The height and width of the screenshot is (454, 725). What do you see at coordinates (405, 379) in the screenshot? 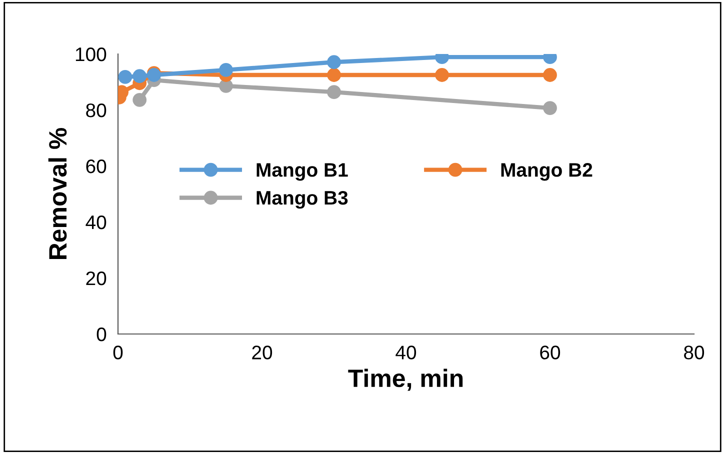
I see `x-axis-title: Time, min` at bounding box center [405, 379].